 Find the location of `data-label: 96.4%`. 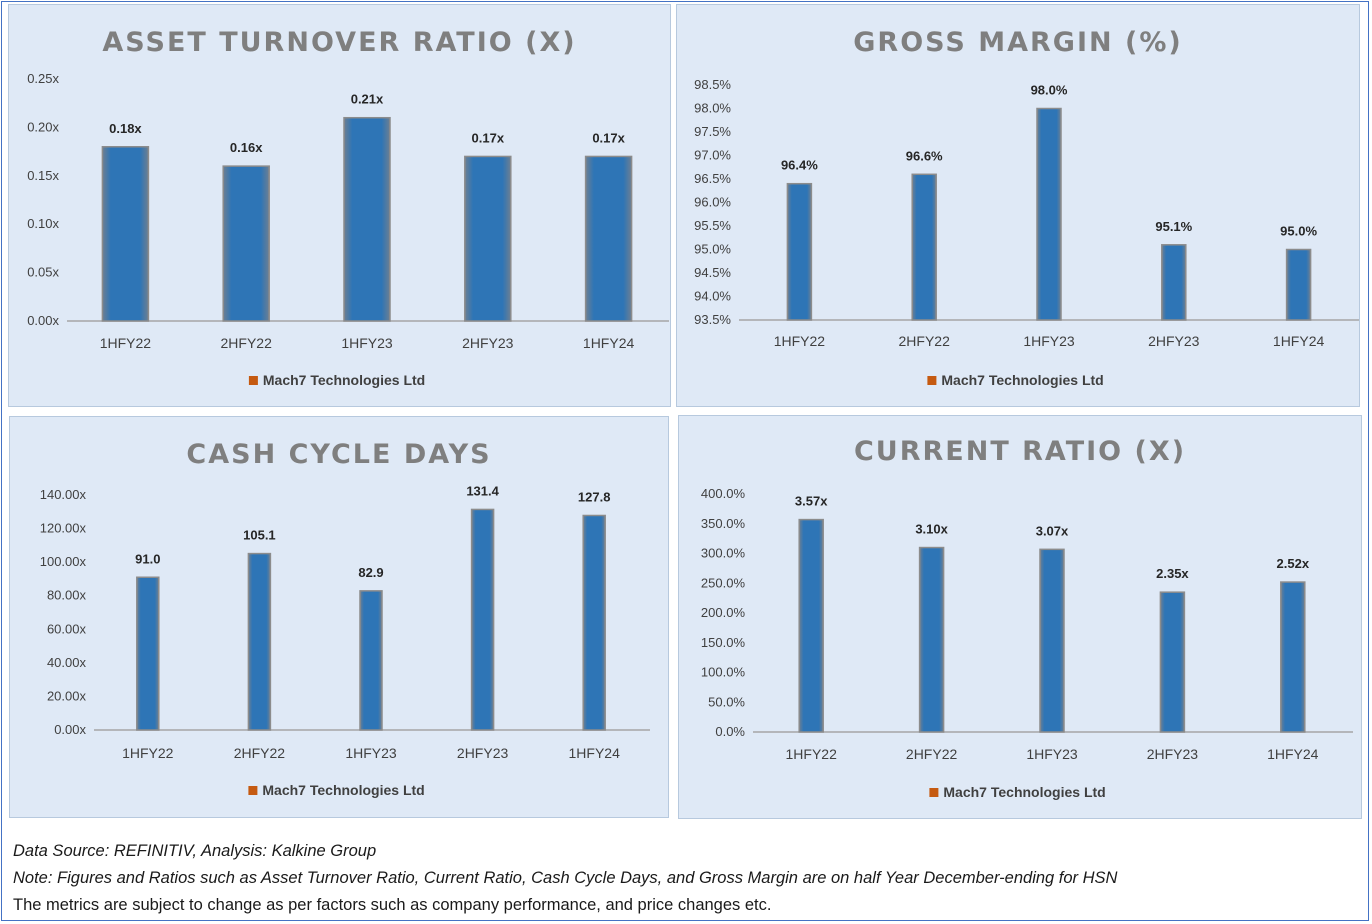

data-label: 96.4% is located at coordinates (799, 165).